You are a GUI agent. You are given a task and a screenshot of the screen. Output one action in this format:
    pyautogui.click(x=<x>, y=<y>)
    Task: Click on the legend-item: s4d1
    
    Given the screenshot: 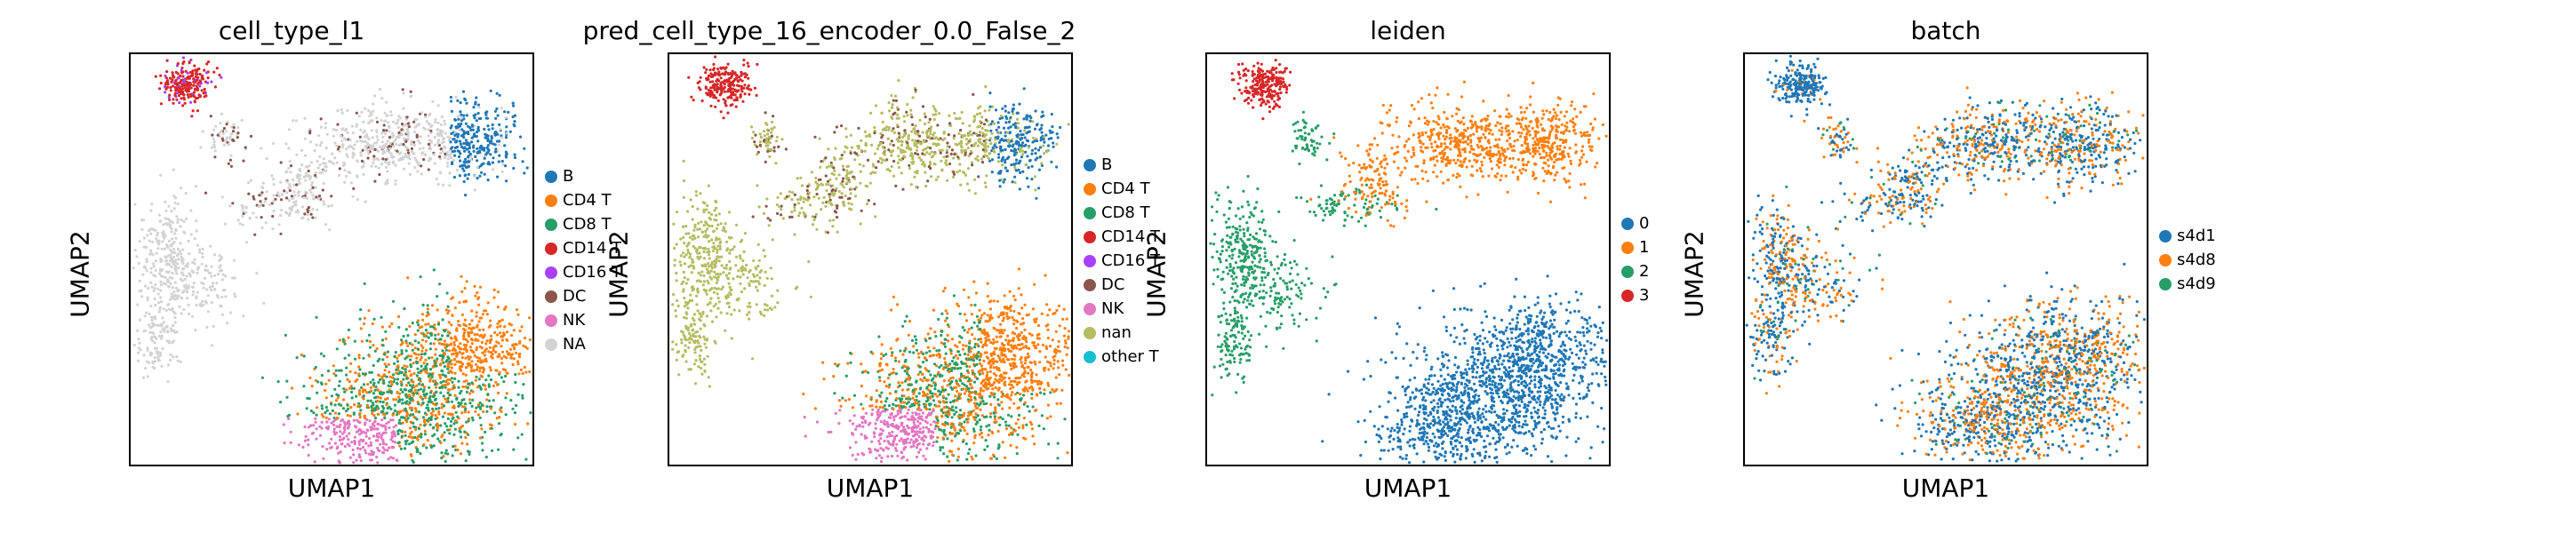 What is the action you would take?
    pyautogui.click(x=2187, y=236)
    